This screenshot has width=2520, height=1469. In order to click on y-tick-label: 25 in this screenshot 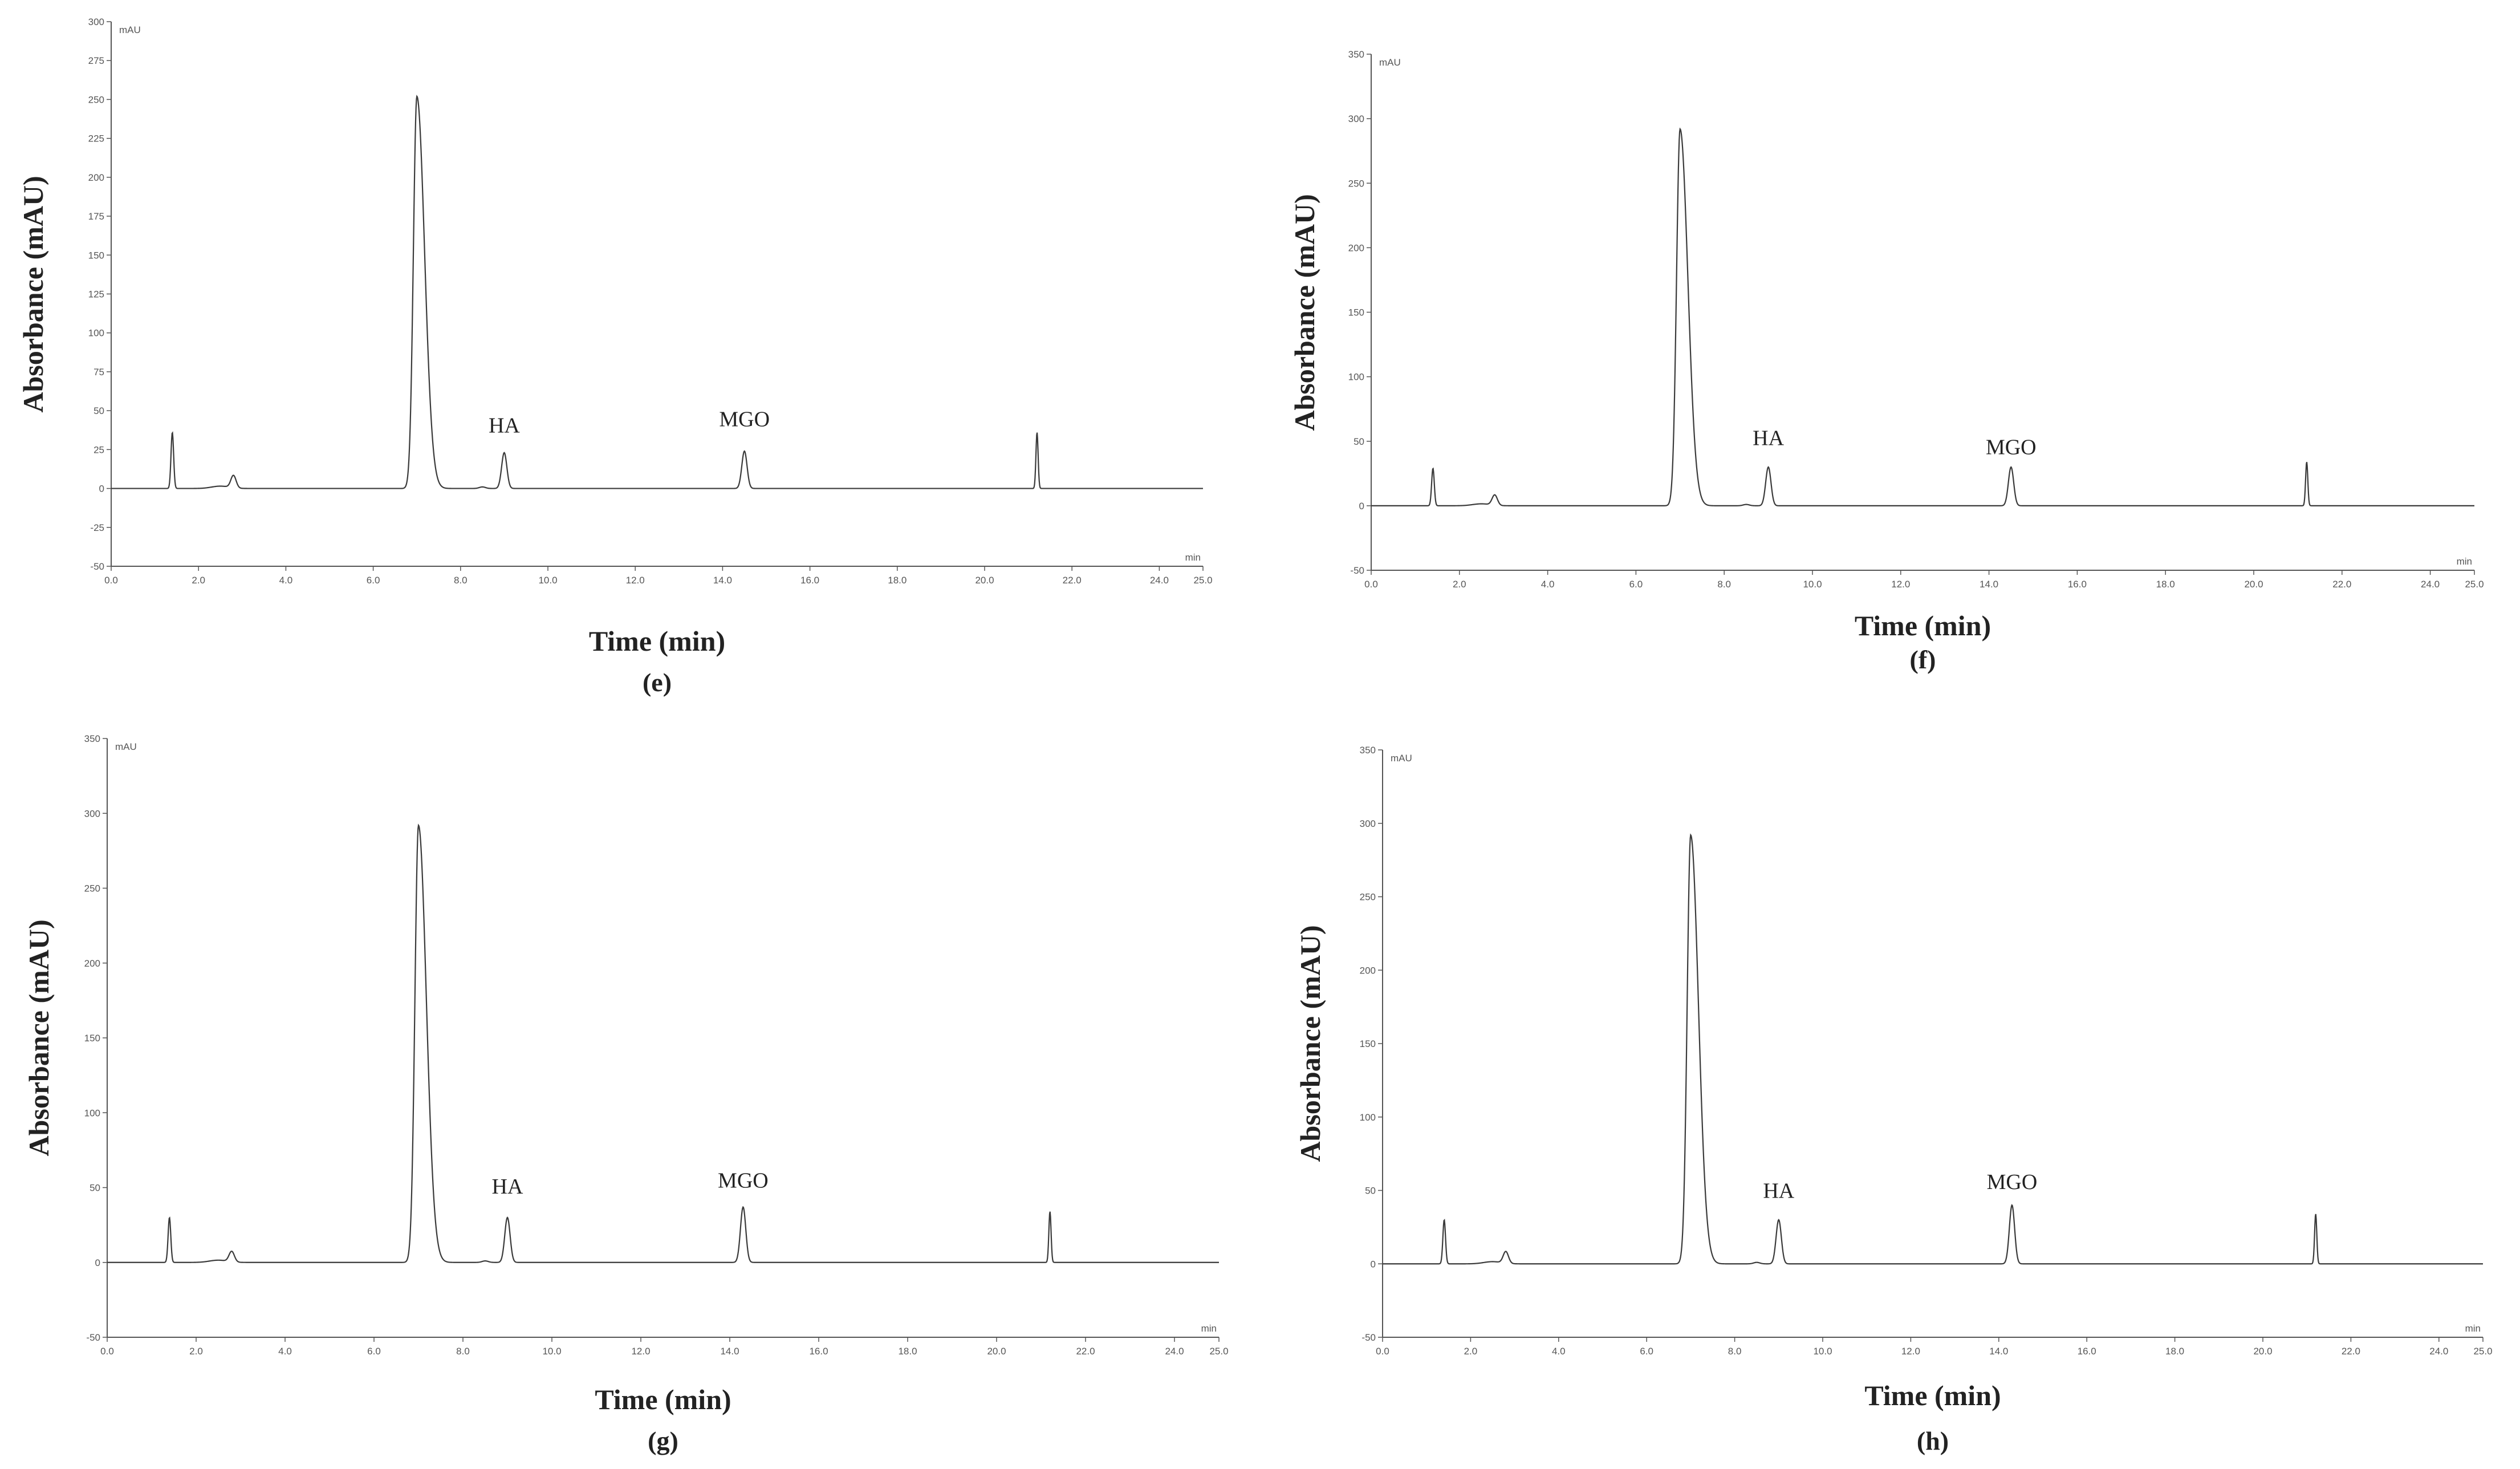, I will do `click(99, 449)`.